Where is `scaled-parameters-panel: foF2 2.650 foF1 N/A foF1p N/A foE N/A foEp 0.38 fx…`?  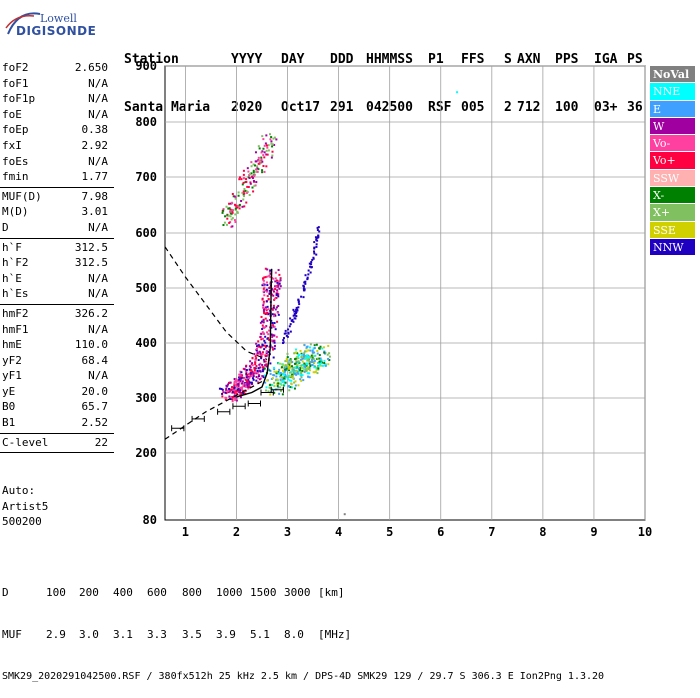 scaled-parameters-panel: foF2 2.650 foF1 N/A foF1p N/A foE N/A foEp 0.38 fx… is located at coordinates (57, 257).